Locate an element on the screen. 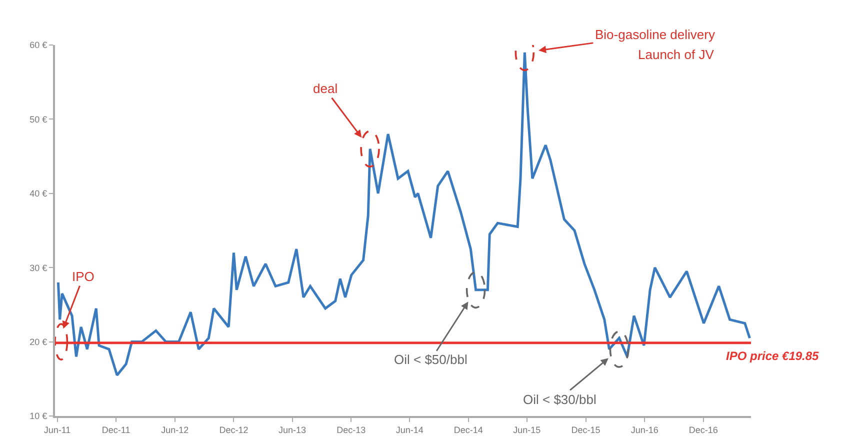 The image size is (841, 446). x-tick-label: Jun-12 is located at coordinates (175, 429).